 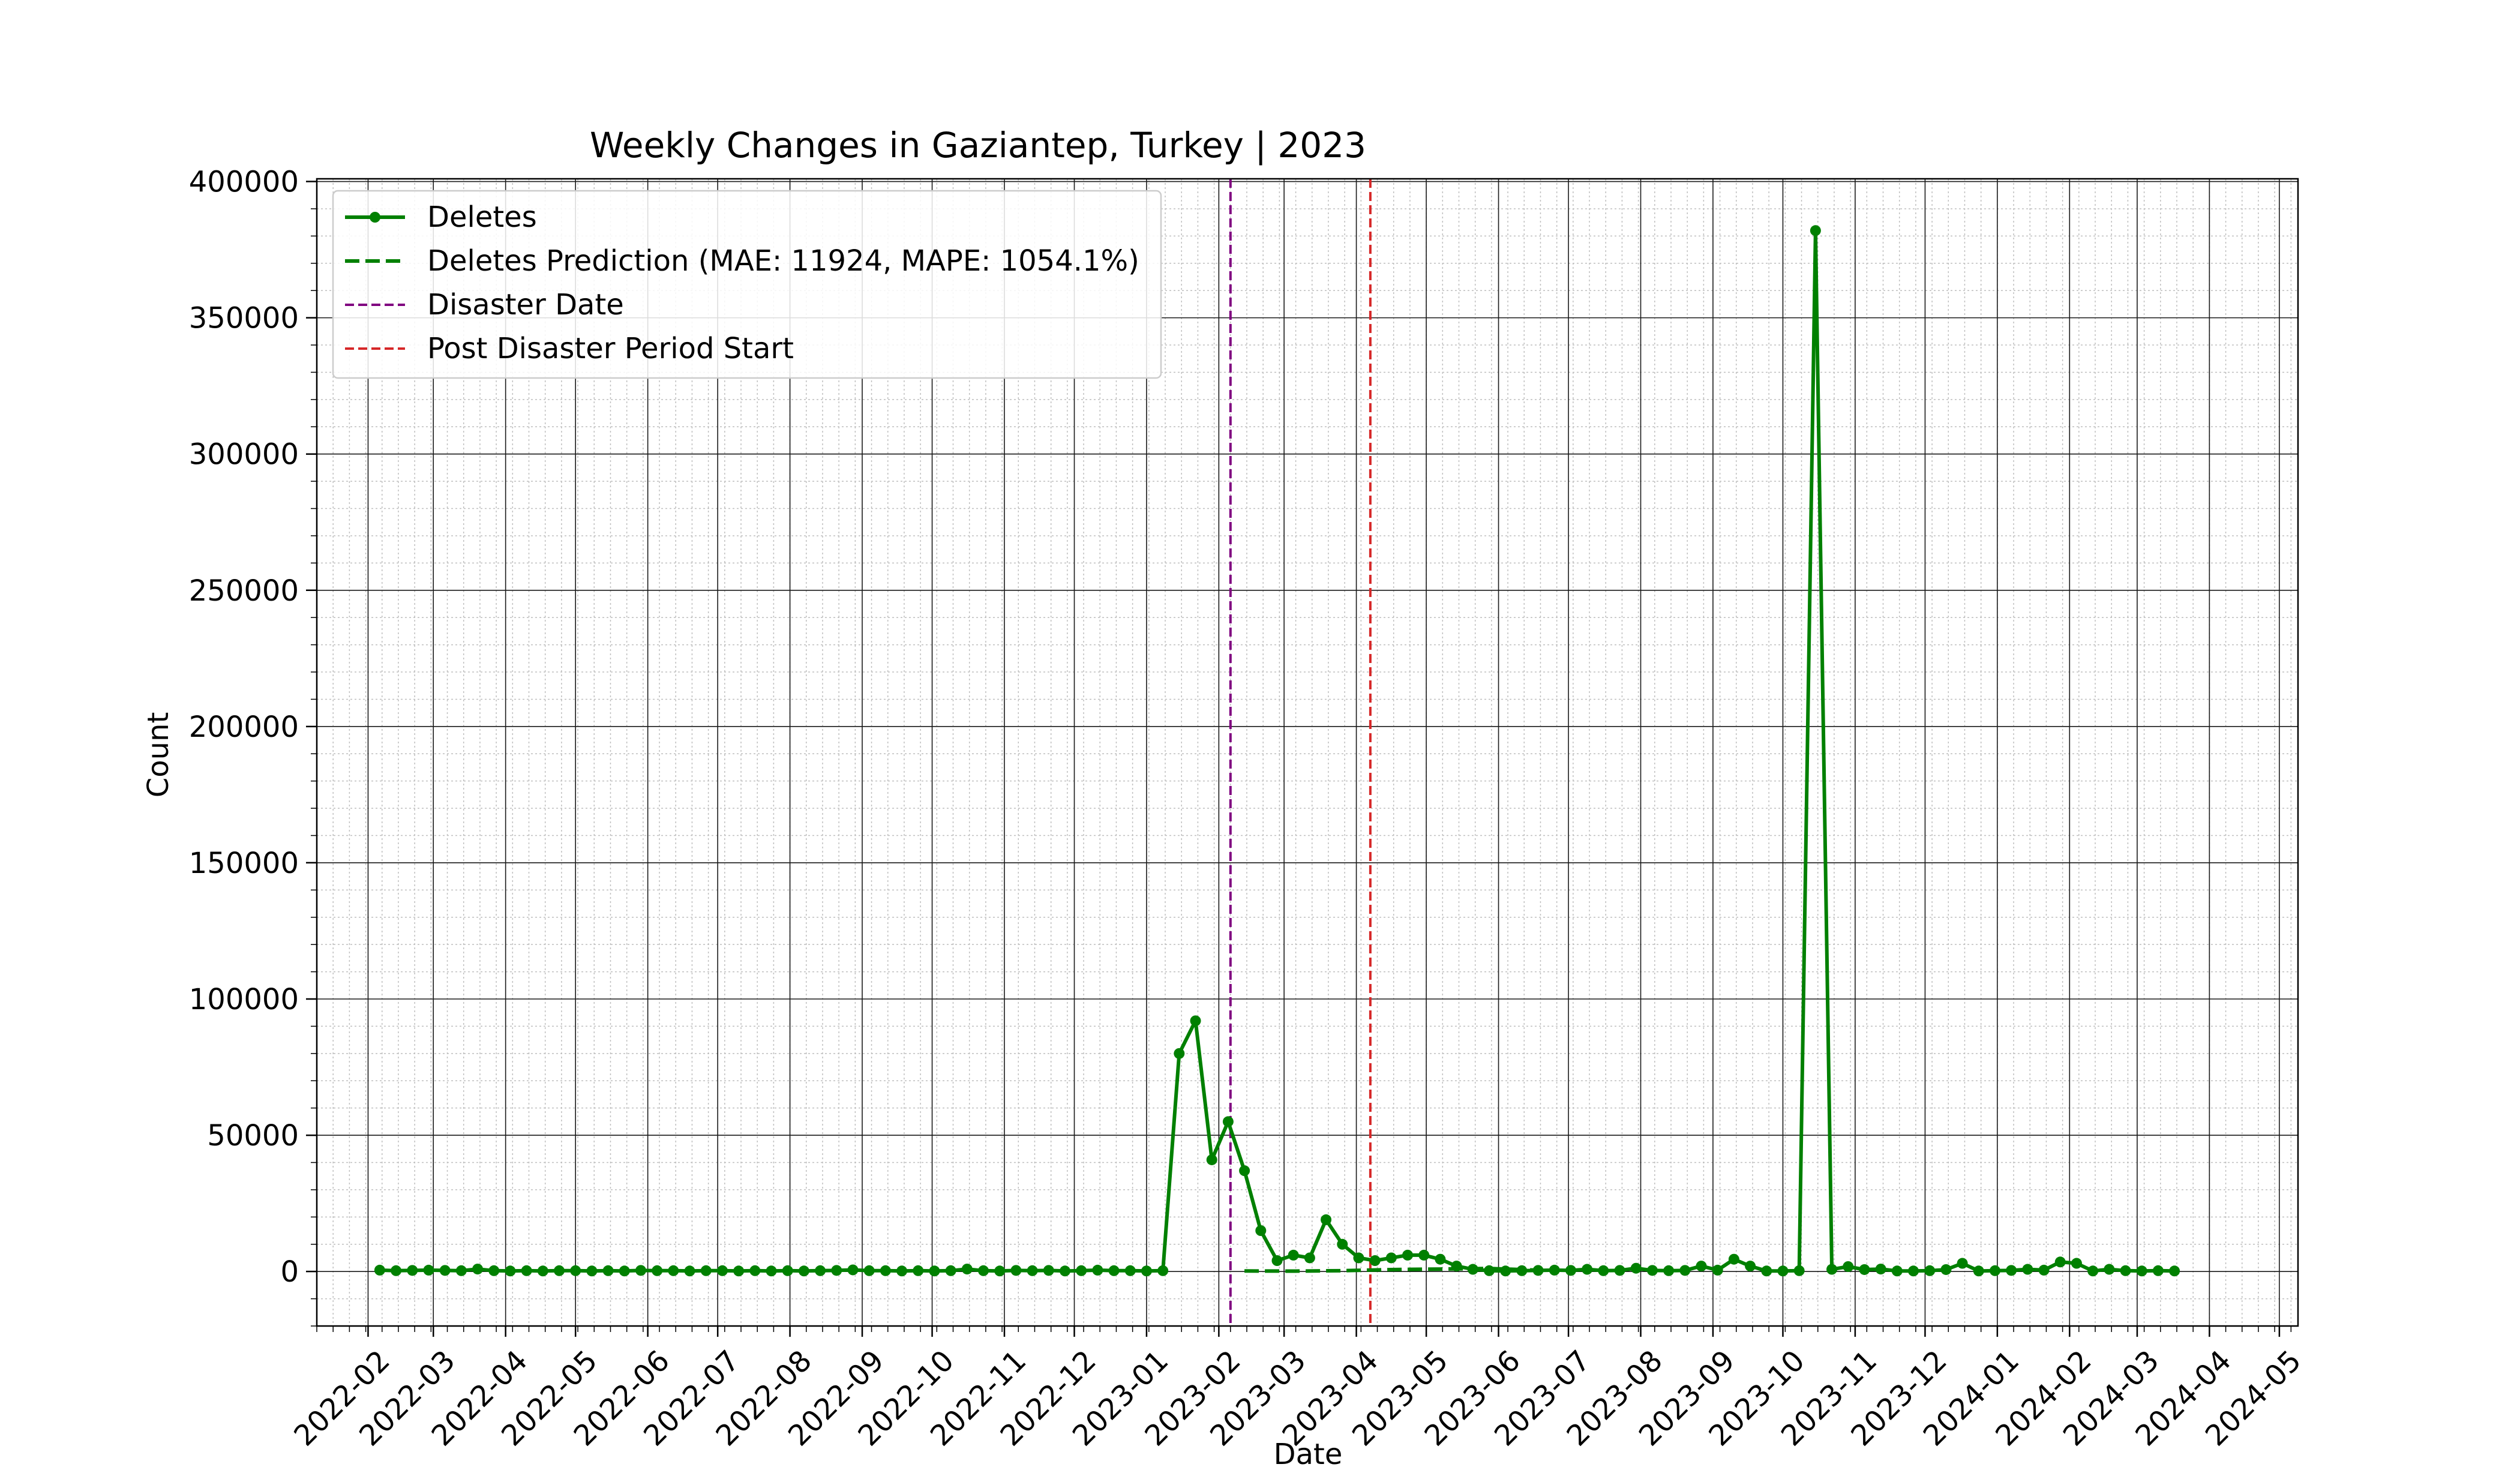 What do you see at coordinates (244, 318) in the screenshot?
I see `y-tick-label: 350000` at bounding box center [244, 318].